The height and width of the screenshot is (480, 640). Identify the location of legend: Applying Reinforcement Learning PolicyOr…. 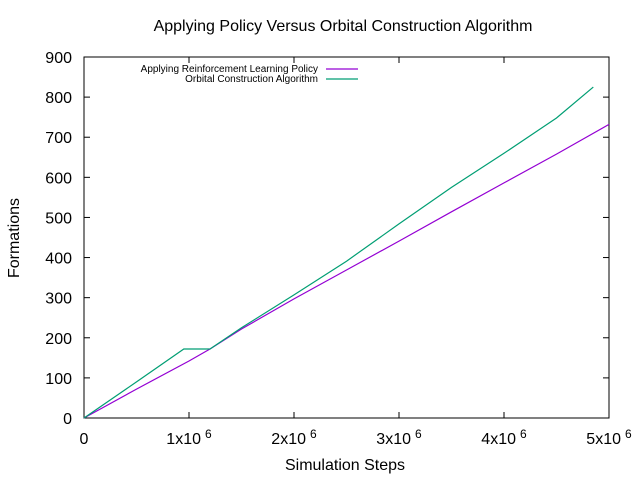
(249, 74).